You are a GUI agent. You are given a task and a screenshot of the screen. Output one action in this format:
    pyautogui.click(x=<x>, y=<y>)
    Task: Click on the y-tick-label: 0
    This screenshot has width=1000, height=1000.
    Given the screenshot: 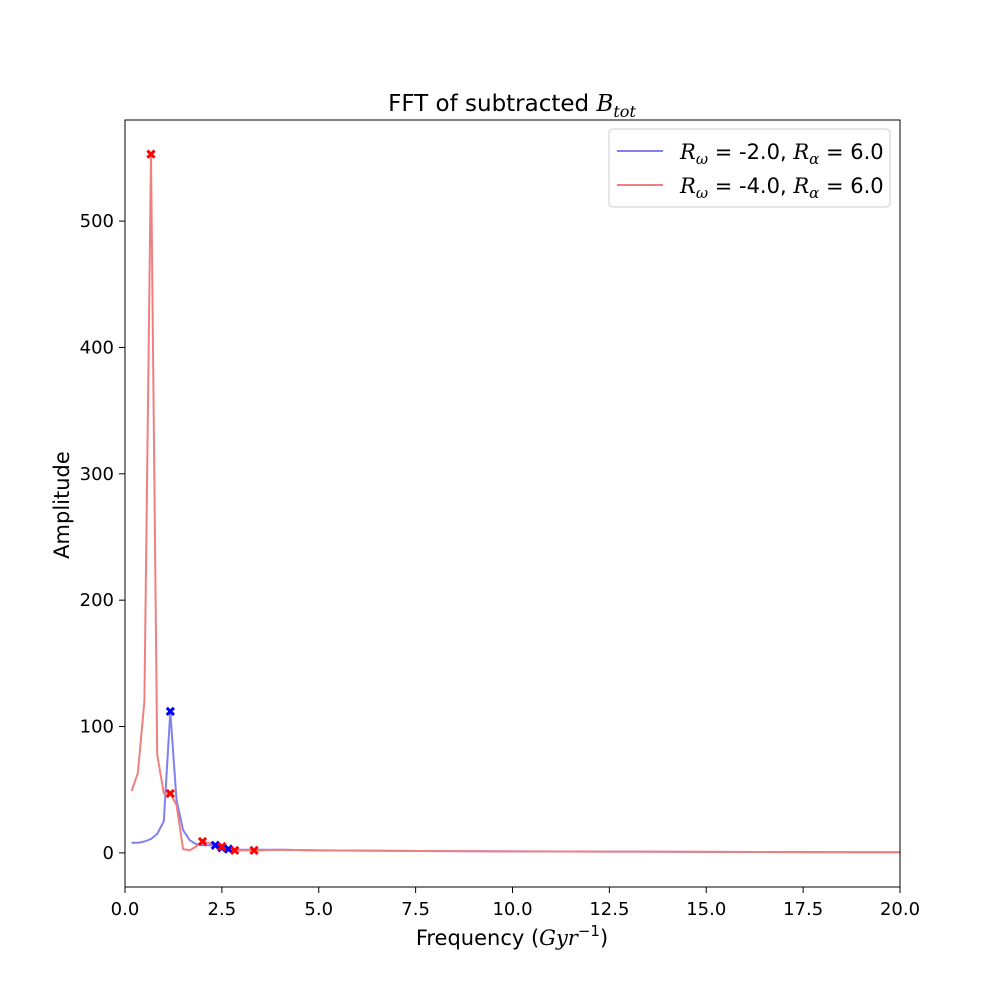 What is the action you would take?
    pyautogui.click(x=108, y=853)
    